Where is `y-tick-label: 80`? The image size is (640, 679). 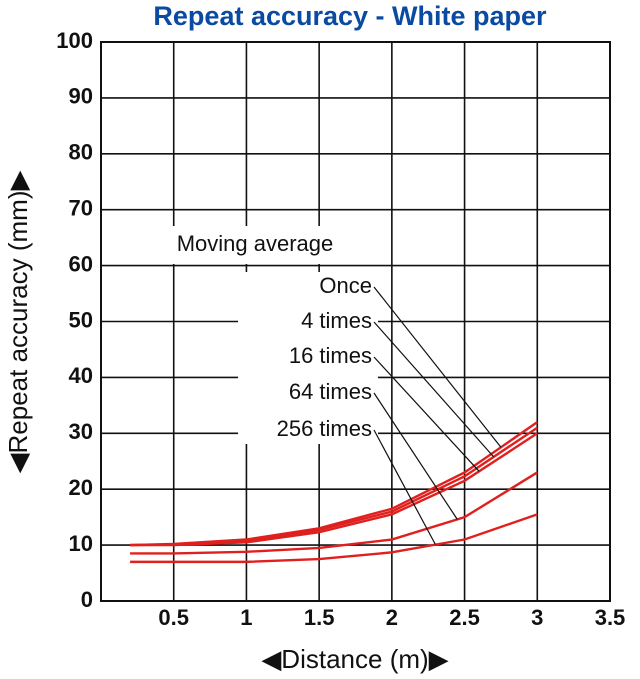
y-tick-label: 80 is located at coordinates (81, 152).